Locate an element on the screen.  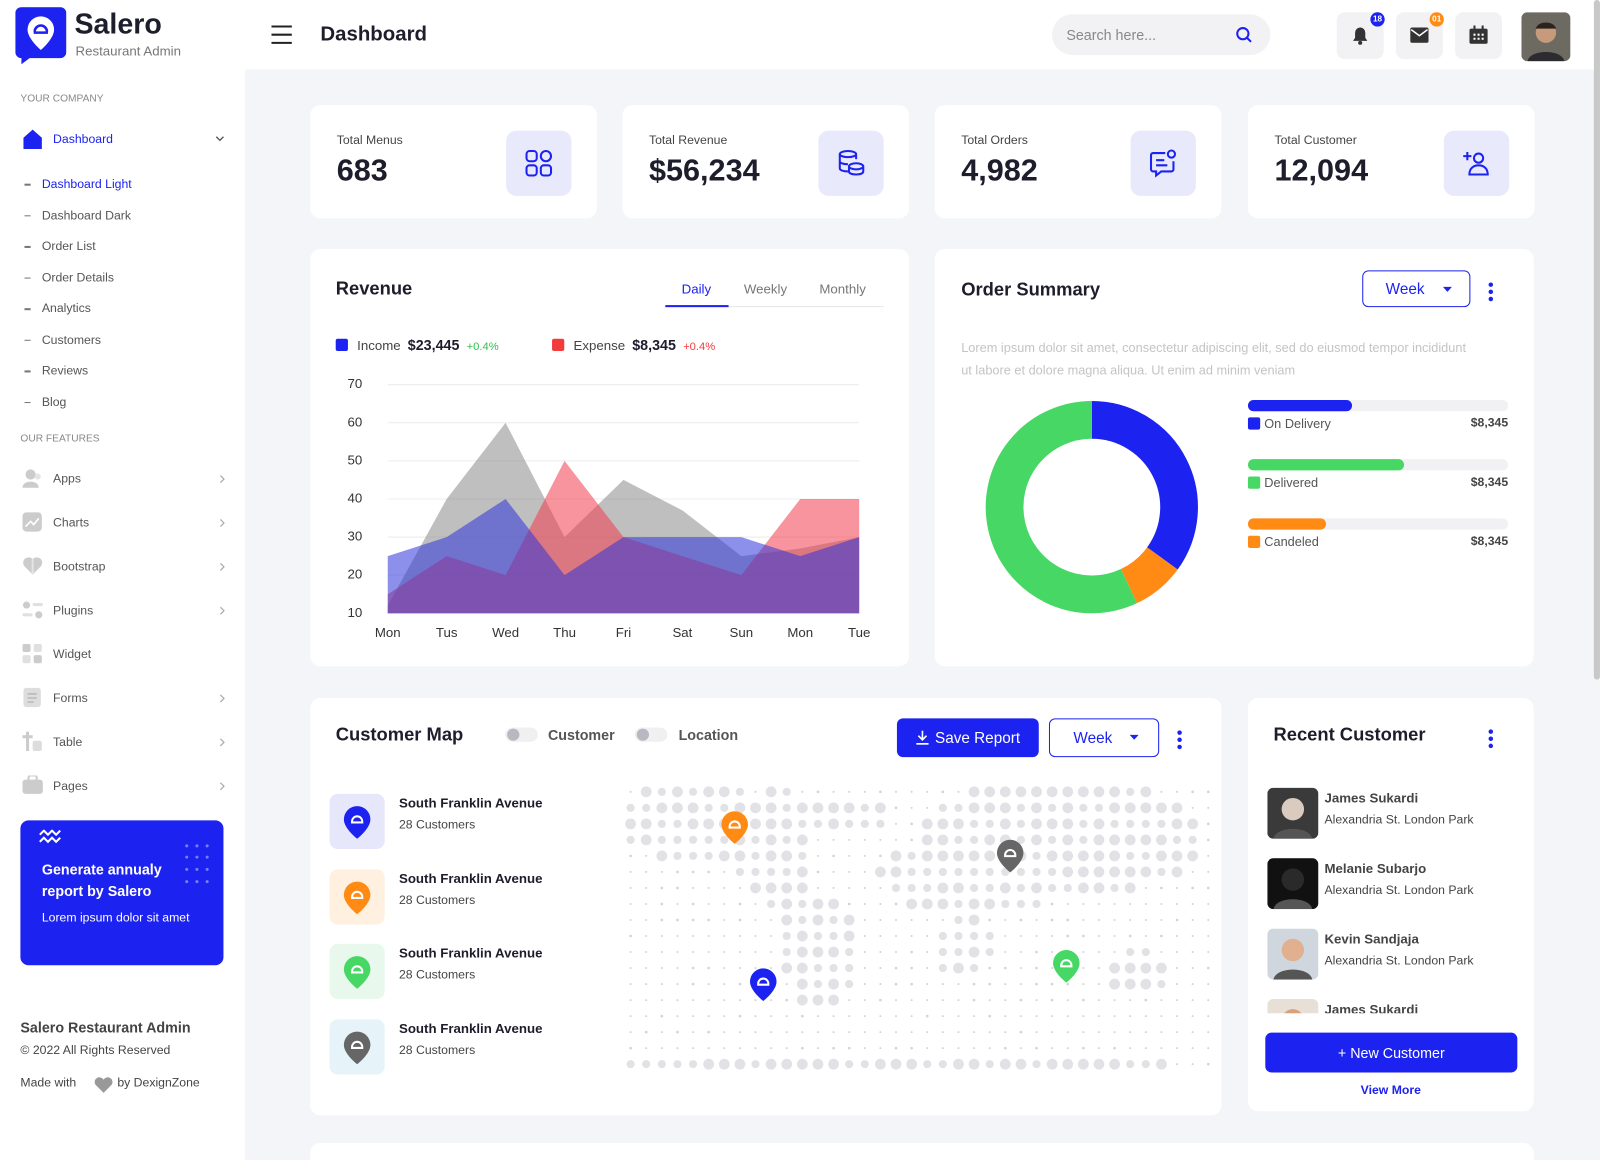
location-name: South Franklin Avenue is located at coordinates (470, 1028).